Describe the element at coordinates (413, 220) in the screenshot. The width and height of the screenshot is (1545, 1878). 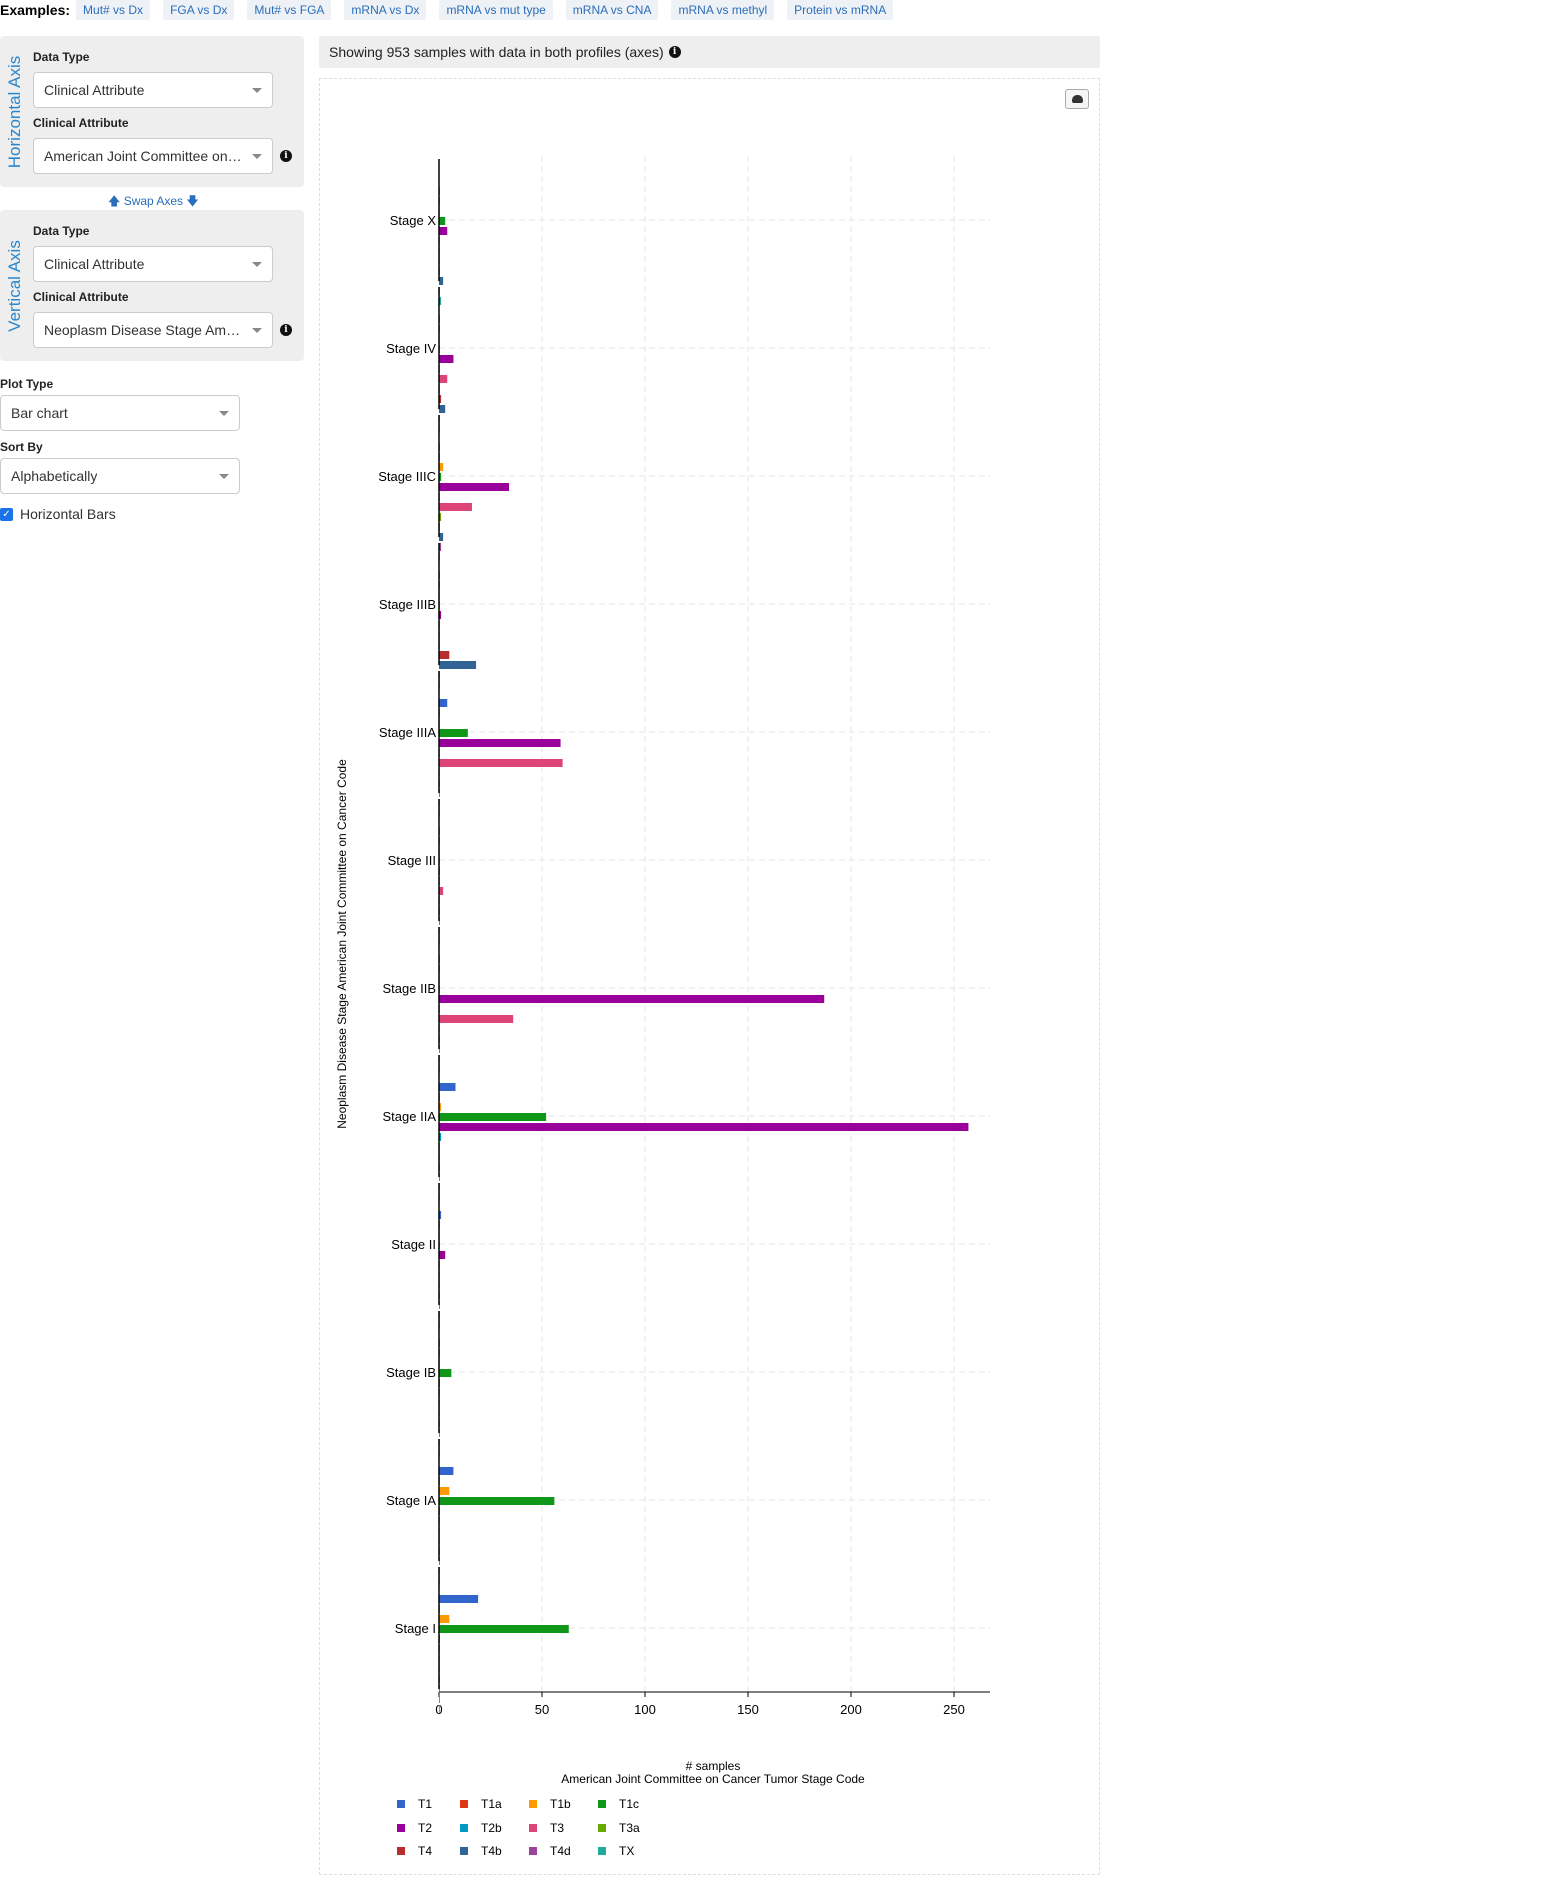
I see `y-category-label: Stage X` at that location.